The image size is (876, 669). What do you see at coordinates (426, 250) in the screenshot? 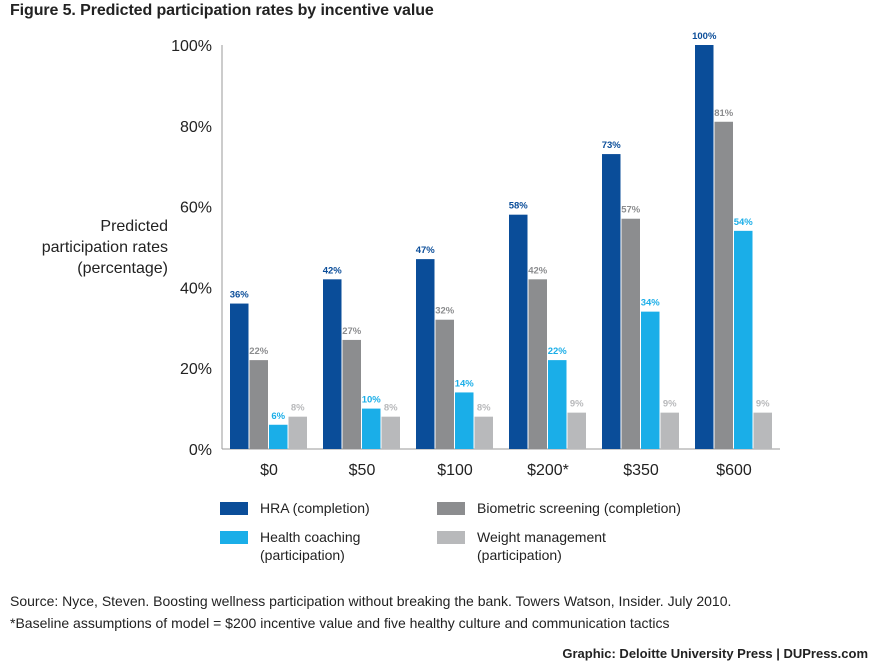
I see `data-label: 47%` at bounding box center [426, 250].